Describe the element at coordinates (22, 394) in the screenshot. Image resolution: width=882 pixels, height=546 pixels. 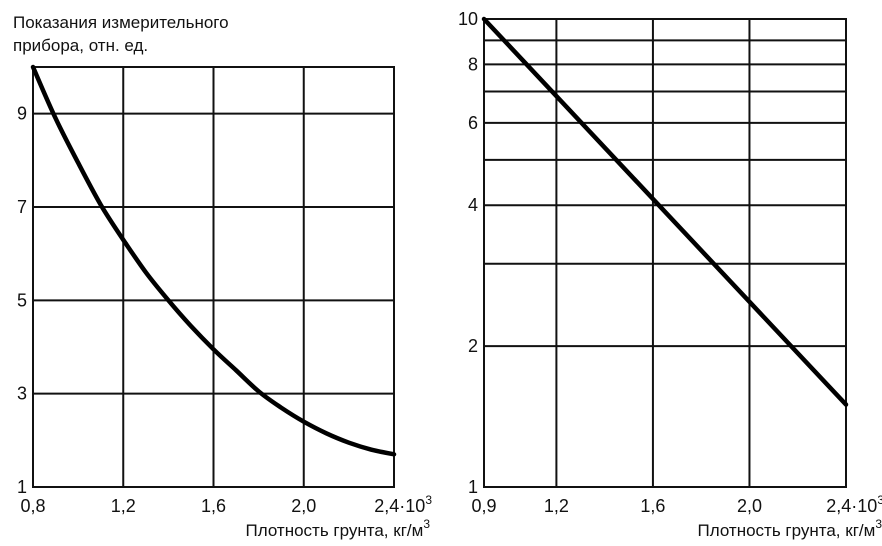
I see `y-tick-label: 3` at that location.